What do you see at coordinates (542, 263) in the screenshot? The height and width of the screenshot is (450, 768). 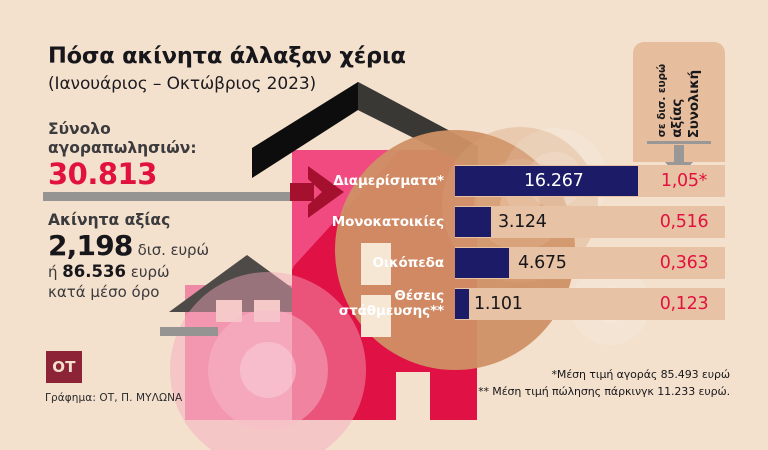 I see `bar-count-label-2: 4.675` at bounding box center [542, 263].